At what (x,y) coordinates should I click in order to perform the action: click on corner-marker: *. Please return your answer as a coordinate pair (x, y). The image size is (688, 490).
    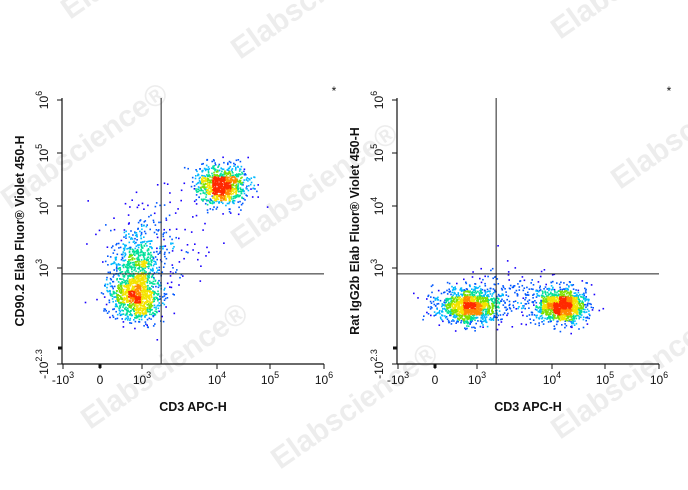
    Looking at the image, I should click on (334, 91).